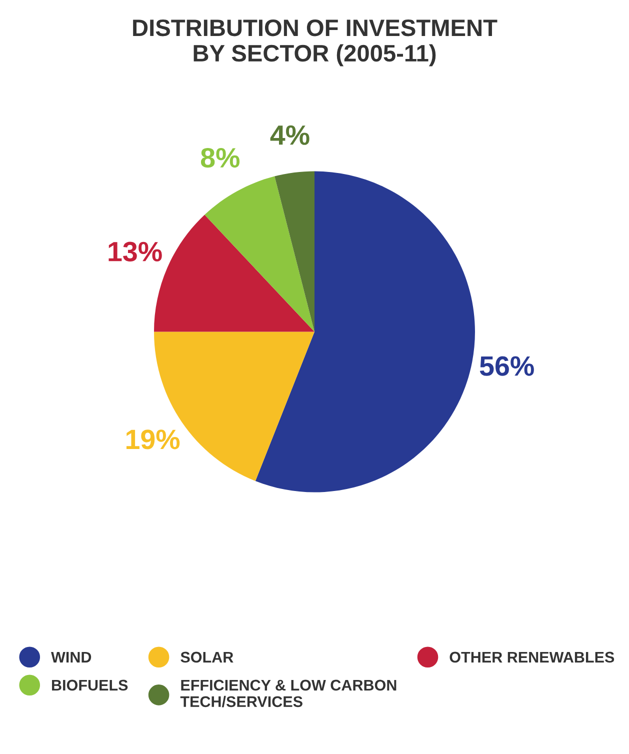 Image resolution: width=629 pixels, height=754 pixels. Describe the element at coordinates (135, 252) in the screenshot. I see `data-label: 13%` at that location.